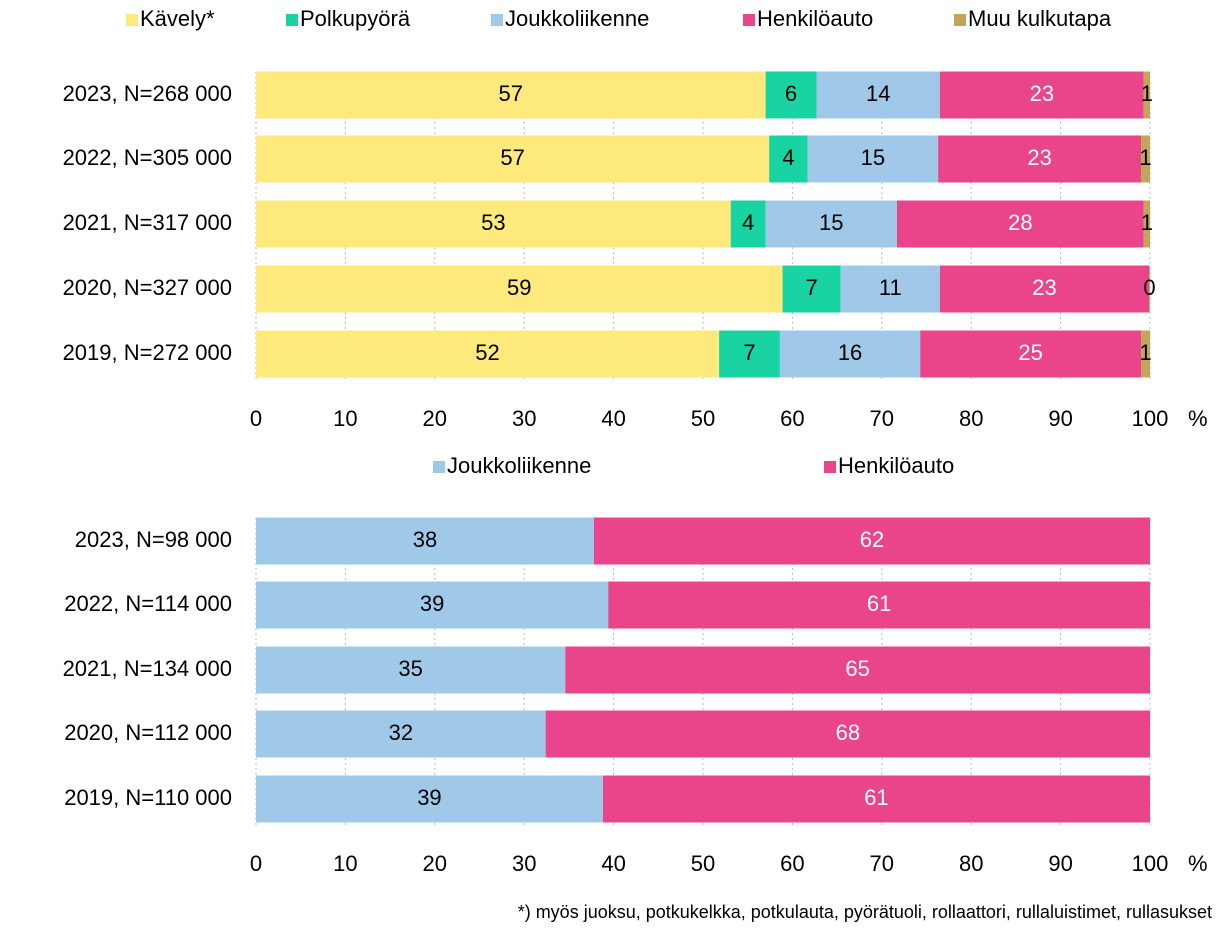 This screenshot has width=1220, height=929. I want to click on legend-label: Muu kulkutapa, so click(1040, 18).